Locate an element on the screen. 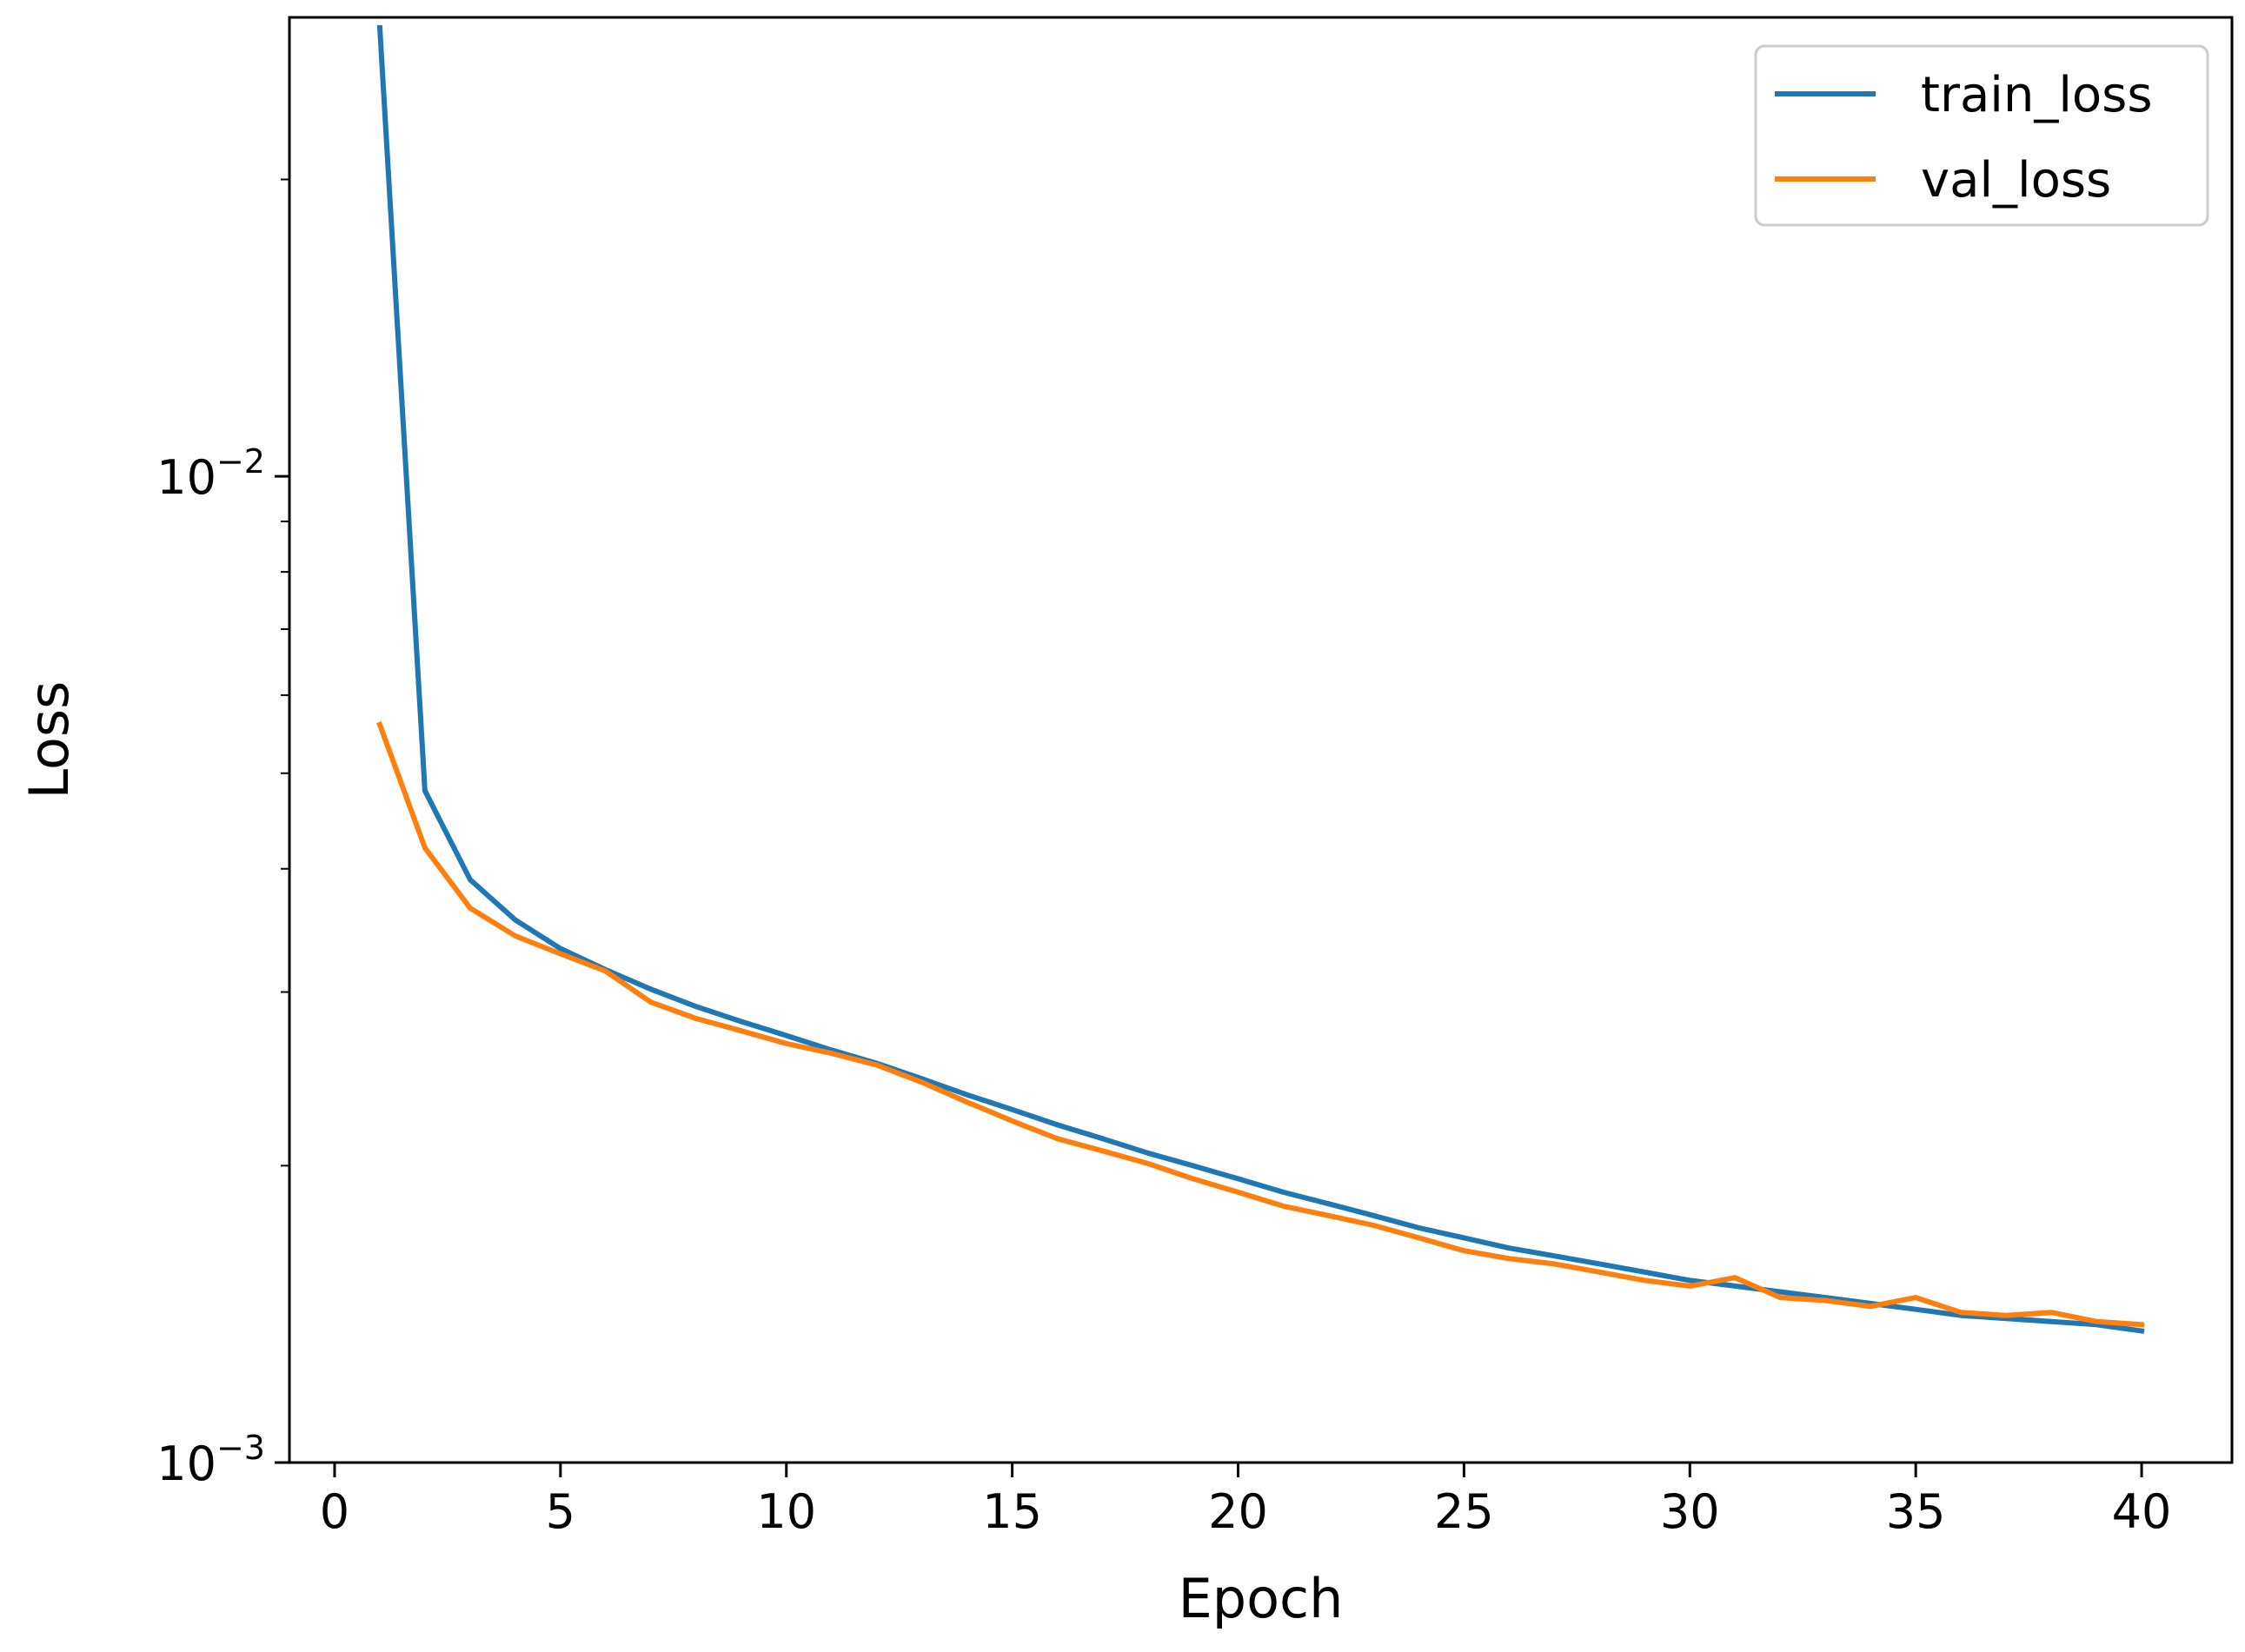 Image resolution: width=2245 pixels, height=1652 pixels. x-tick-label: 40 is located at coordinates (2142, 1511).